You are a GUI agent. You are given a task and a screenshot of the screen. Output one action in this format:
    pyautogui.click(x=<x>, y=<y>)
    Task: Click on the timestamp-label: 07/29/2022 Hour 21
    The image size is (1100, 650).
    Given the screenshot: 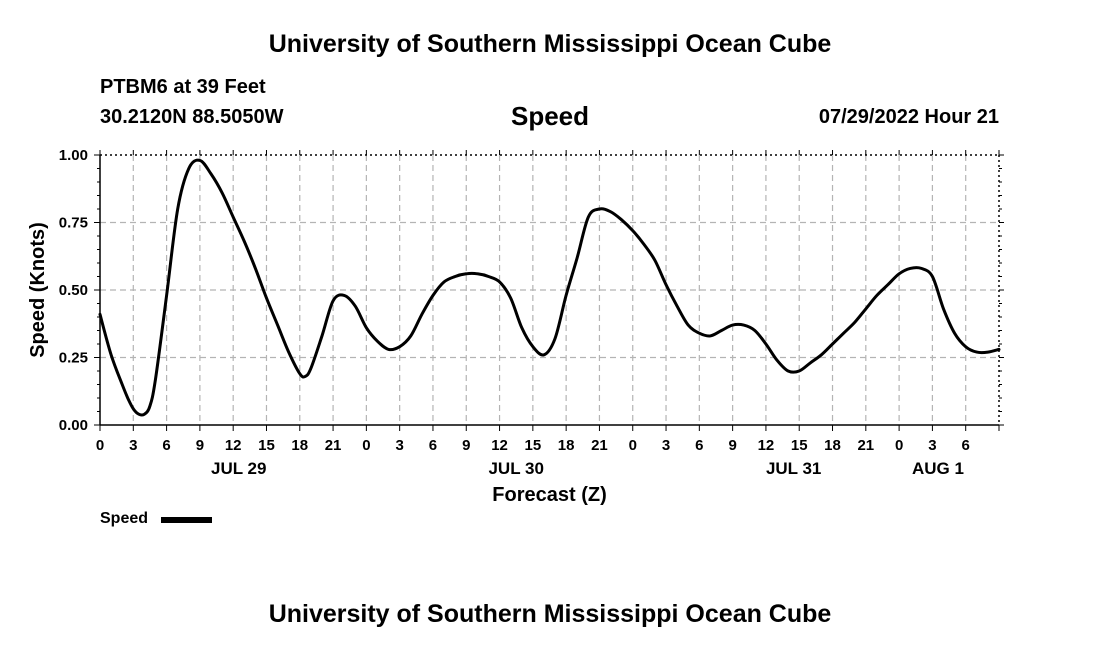 What is the action you would take?
    pyautogui.click(x=908, y=117)
    